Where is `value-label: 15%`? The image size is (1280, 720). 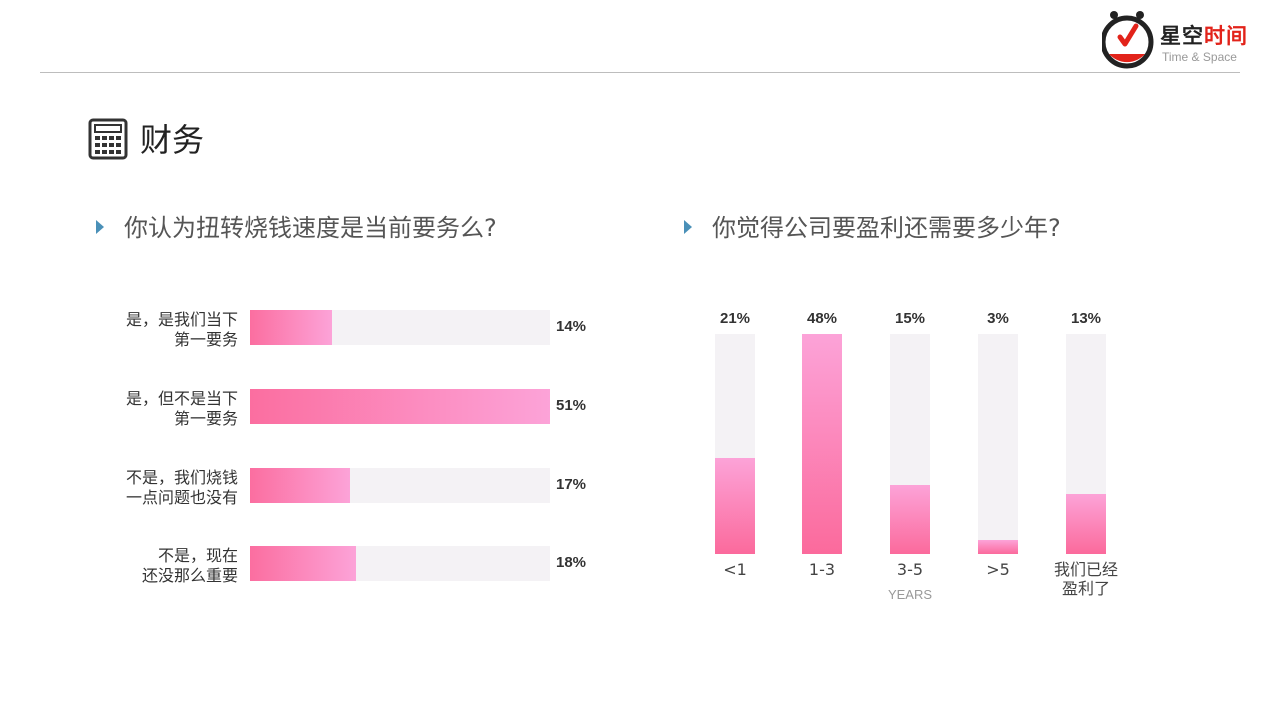
value-label: 15% is located at coordinates (910, 318).